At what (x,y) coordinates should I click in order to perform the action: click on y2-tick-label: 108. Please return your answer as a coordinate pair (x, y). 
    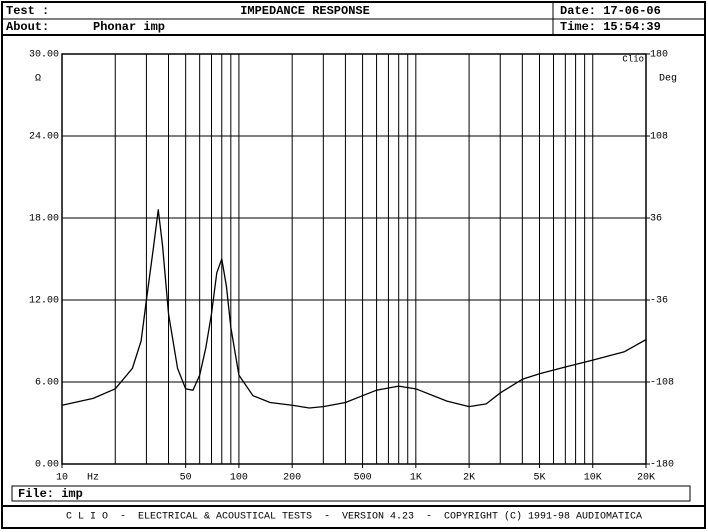
    Looking at the image, I should click on (659, 137).